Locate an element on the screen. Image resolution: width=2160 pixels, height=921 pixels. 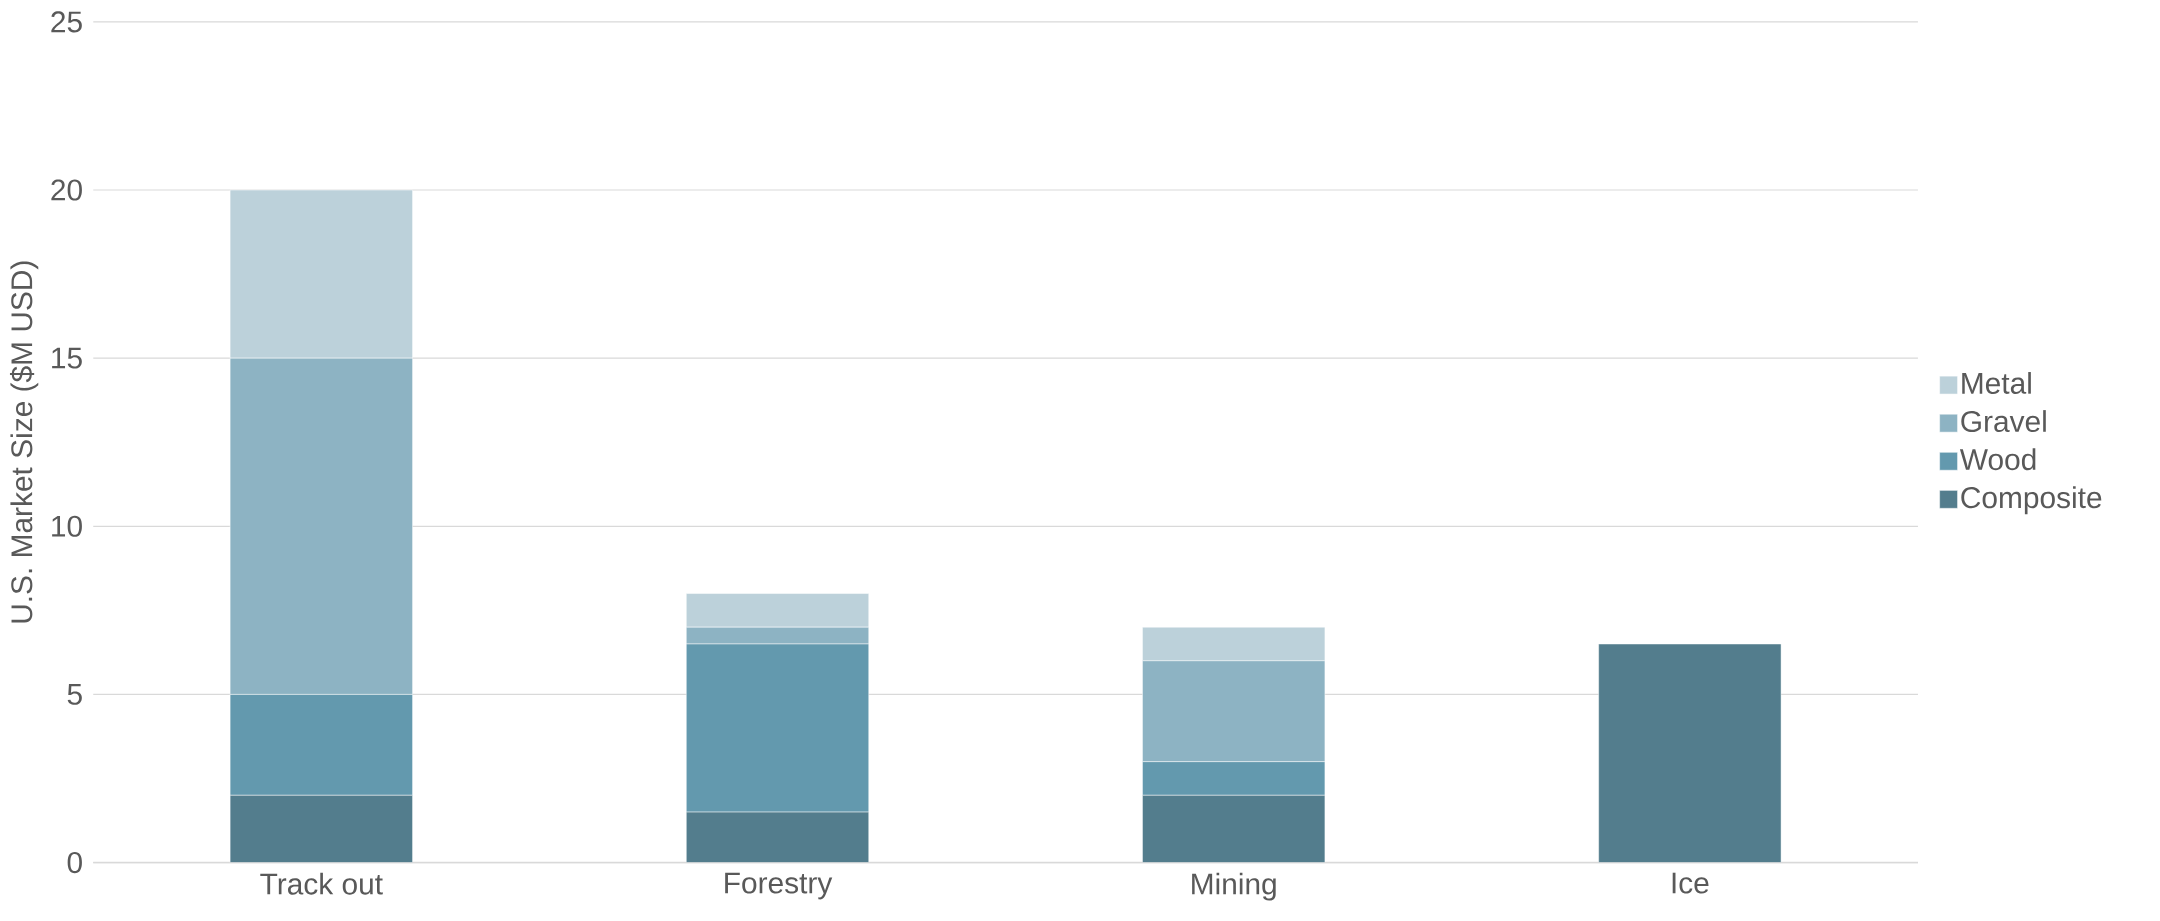
y-tick-label: 25 is located at coordinates (66, 22).